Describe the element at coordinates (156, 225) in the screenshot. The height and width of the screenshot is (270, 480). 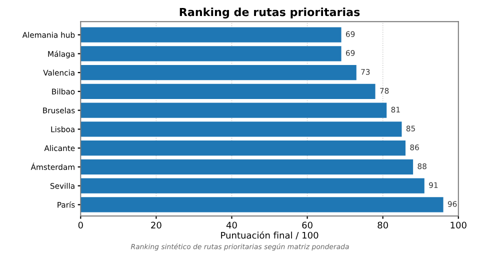
I see `x-tick-label: 20` at that location.